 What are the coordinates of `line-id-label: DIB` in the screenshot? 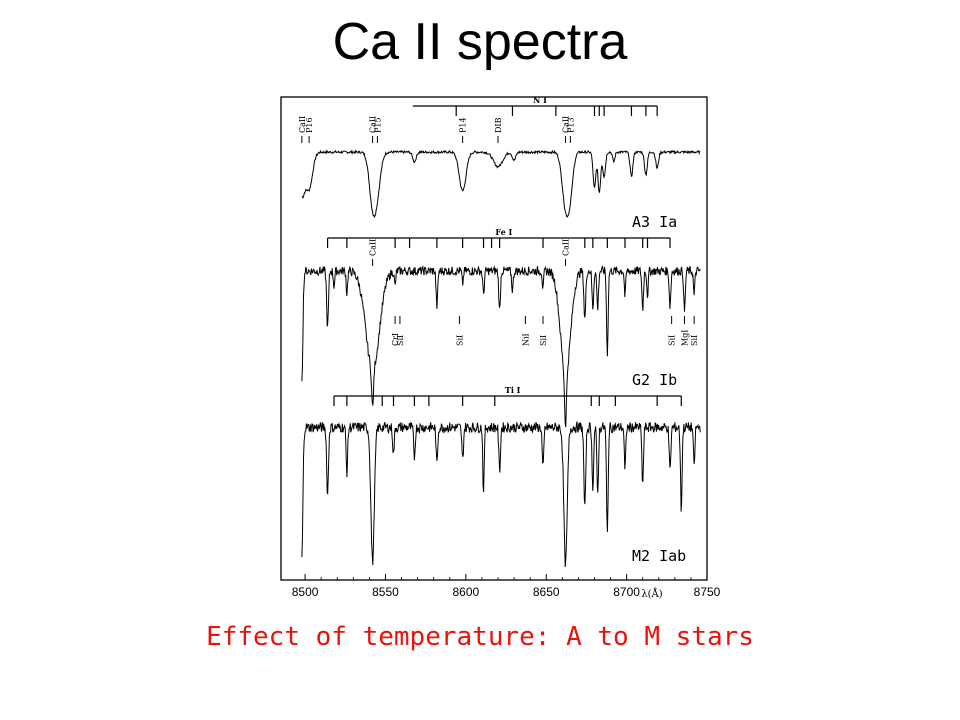 It's located at (498, 125).